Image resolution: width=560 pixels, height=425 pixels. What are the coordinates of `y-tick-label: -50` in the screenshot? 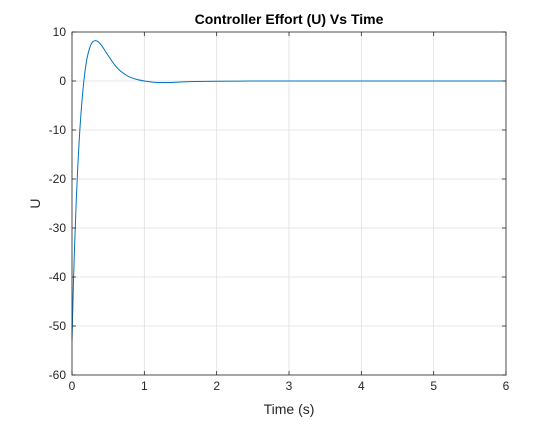 It's located at (58, 326).